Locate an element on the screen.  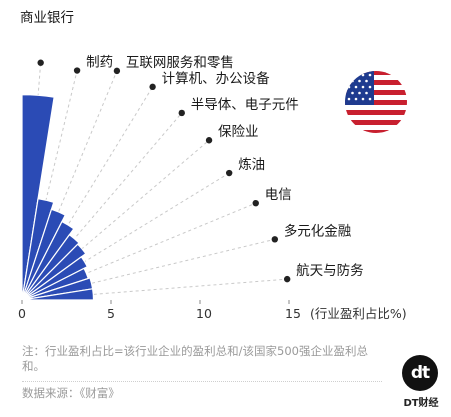
footer-divider is located at coordinates (202, 381).